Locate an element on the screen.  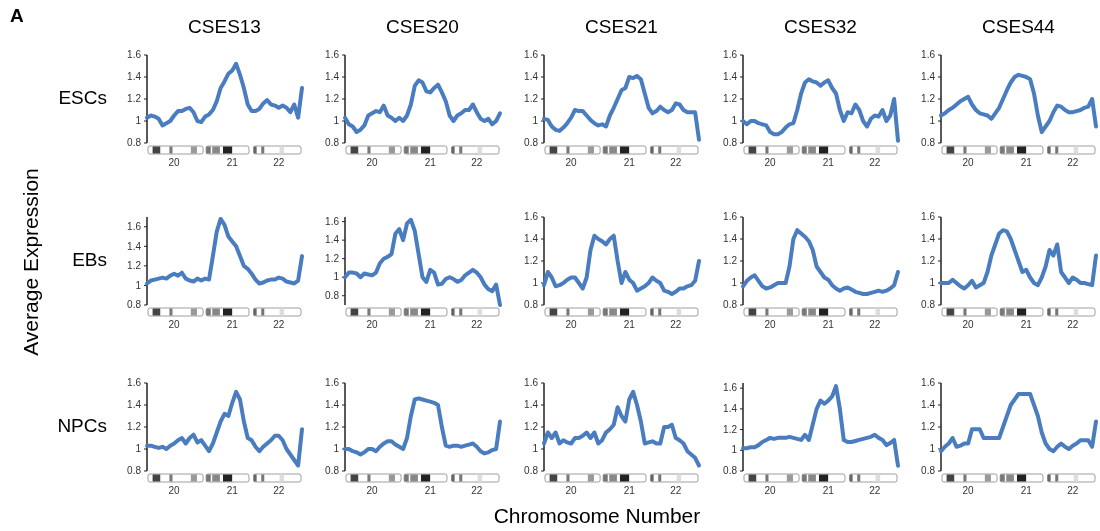
chart-title: CSES21 is located at coordinates (621, 26).